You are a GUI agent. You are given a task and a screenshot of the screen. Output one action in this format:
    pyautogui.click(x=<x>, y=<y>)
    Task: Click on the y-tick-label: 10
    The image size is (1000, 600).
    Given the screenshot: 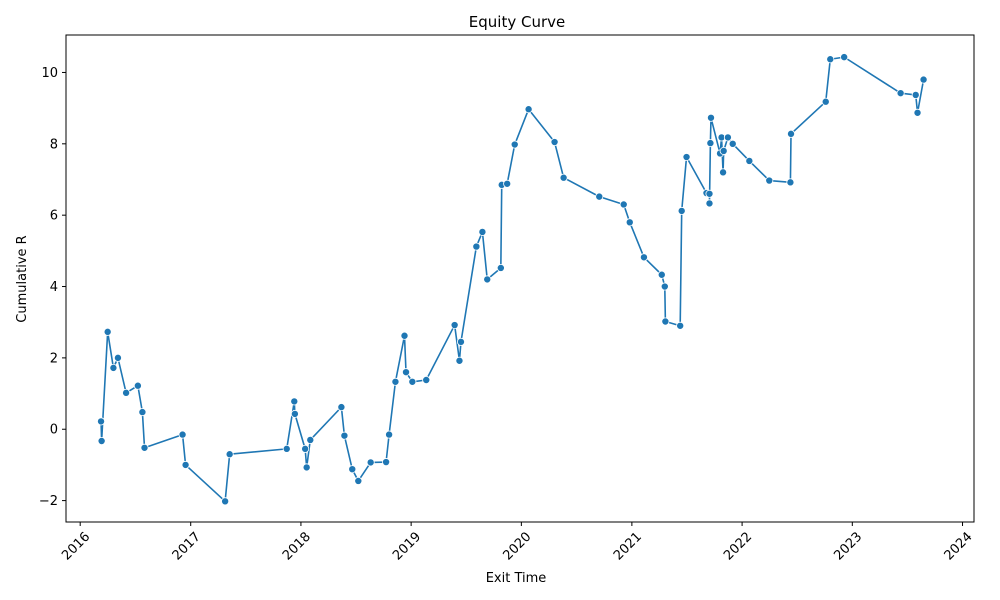 What is the action you would take?
    pyautogui.click(x=49, y=73)
    